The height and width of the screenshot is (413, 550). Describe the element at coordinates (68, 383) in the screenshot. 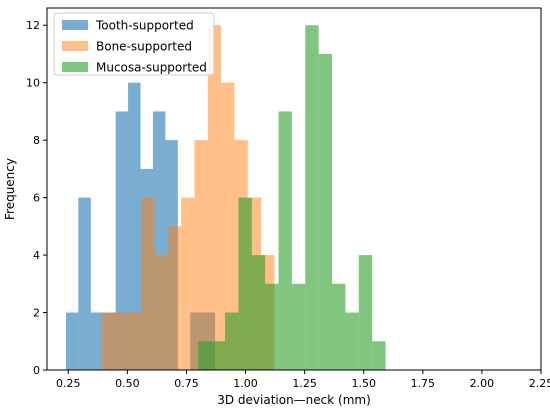

I see `x-tick-label: 0.25` at that location.